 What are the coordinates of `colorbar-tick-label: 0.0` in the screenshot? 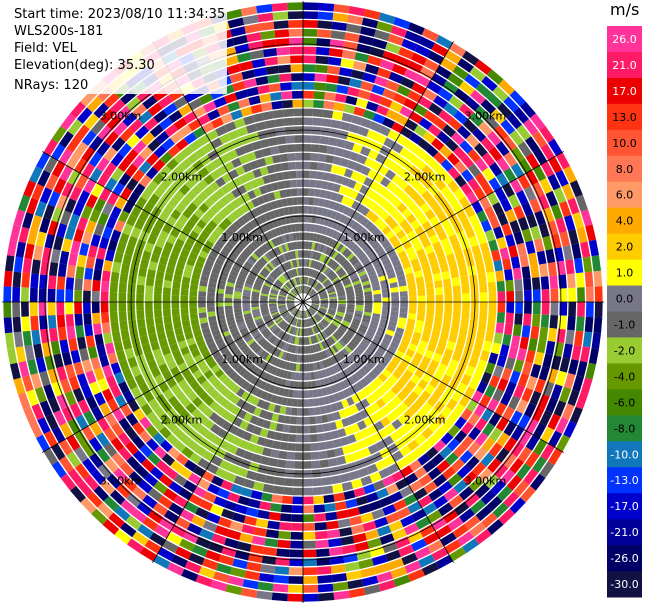 It's located at (625, 299).